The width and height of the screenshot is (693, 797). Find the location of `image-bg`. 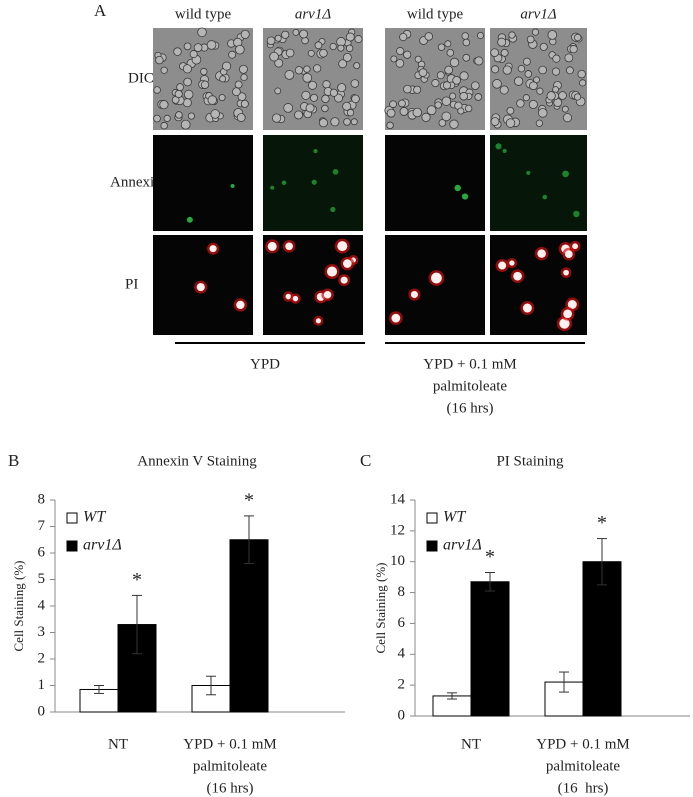

image-bg is located at coordinates (203, 183).